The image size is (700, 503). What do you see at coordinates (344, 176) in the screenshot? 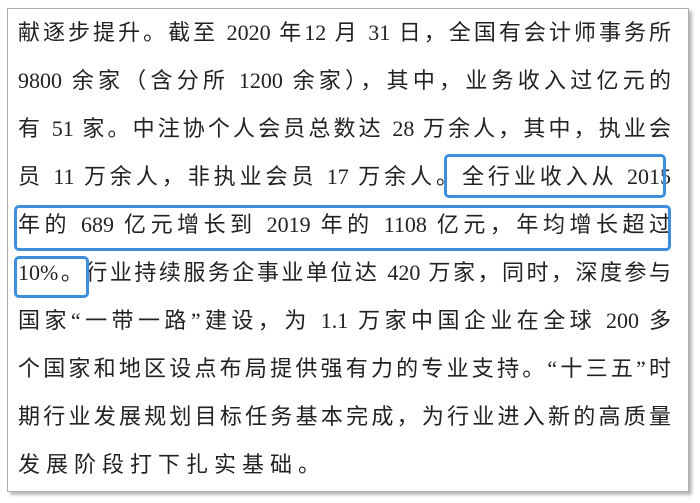
I see `text-line: 员 11 万余人，非执业会员 17 万余人。全行业收入从 2015` at bounding box center [344, 176].